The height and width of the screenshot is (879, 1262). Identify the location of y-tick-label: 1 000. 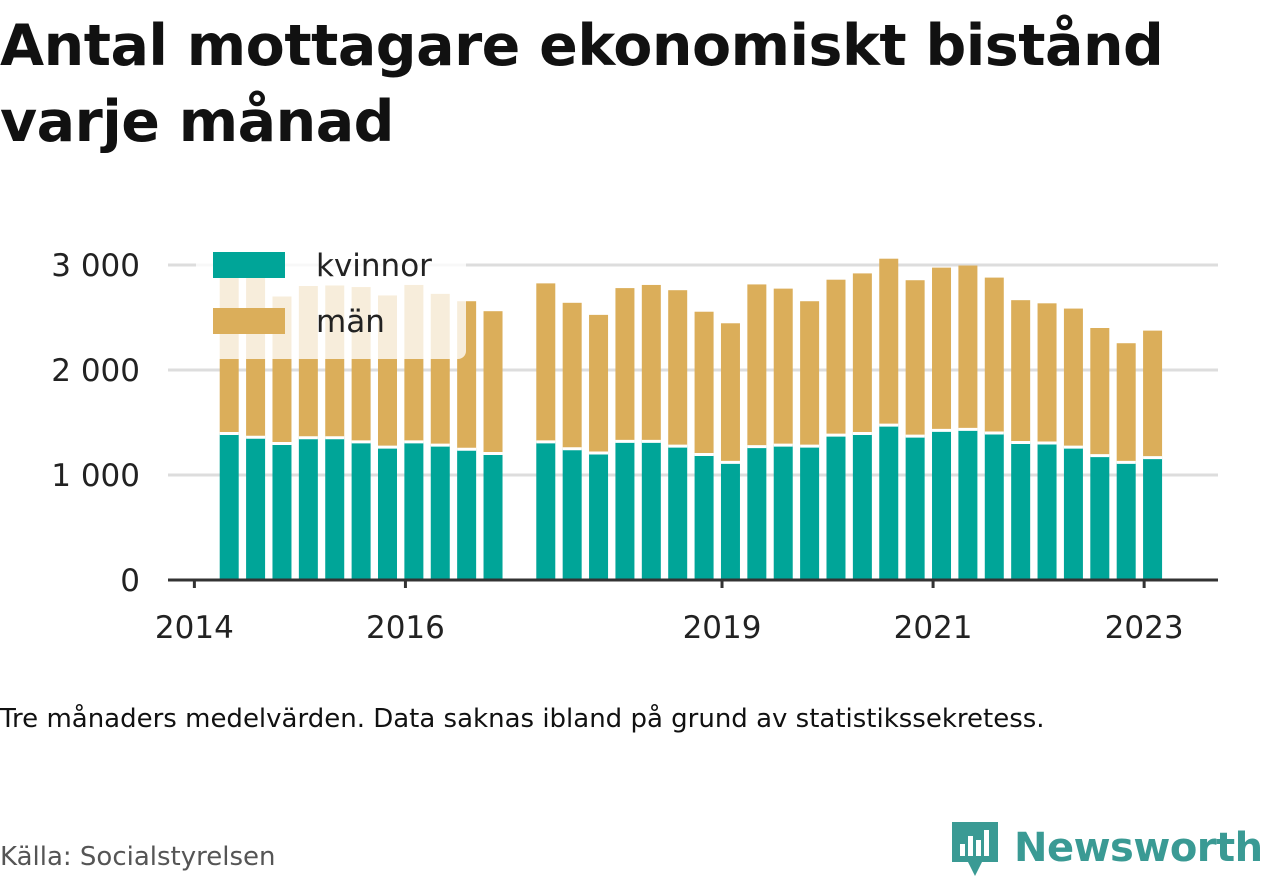
(95, 476).